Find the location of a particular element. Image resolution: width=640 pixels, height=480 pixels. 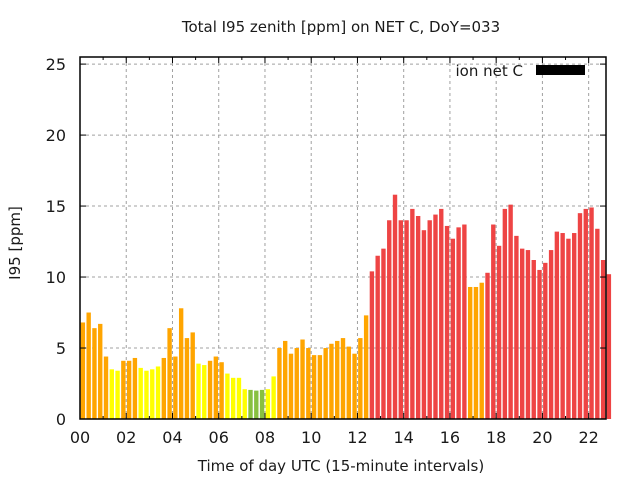

x-tick-label: 12 is located at coordinates (357, 437).